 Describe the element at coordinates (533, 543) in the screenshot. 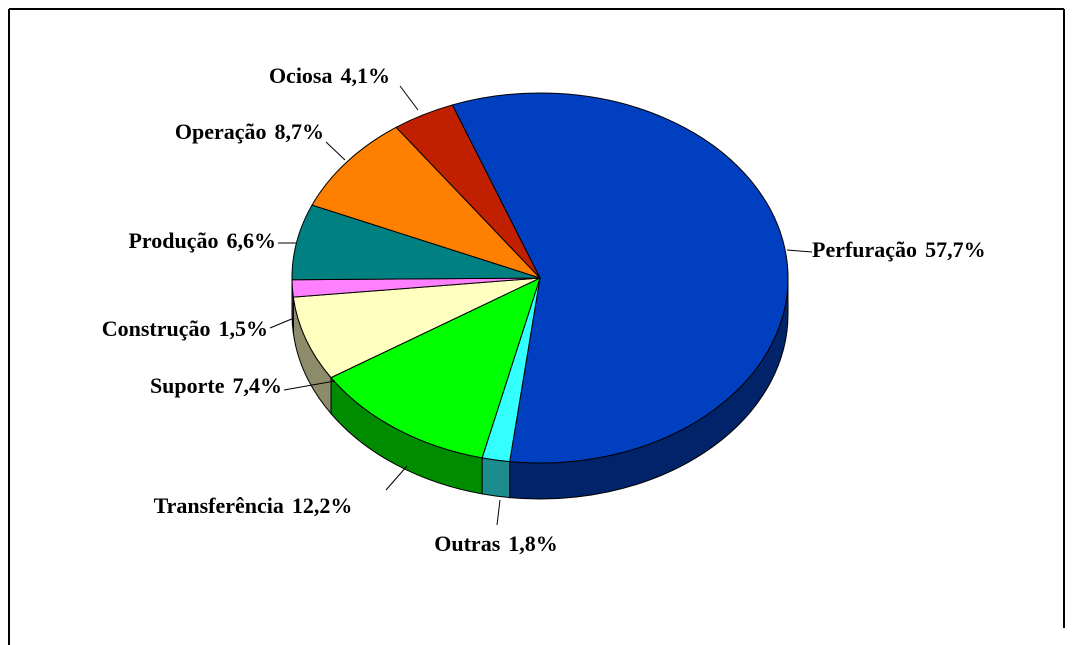

I see `label-value: 1,8%` at that location.